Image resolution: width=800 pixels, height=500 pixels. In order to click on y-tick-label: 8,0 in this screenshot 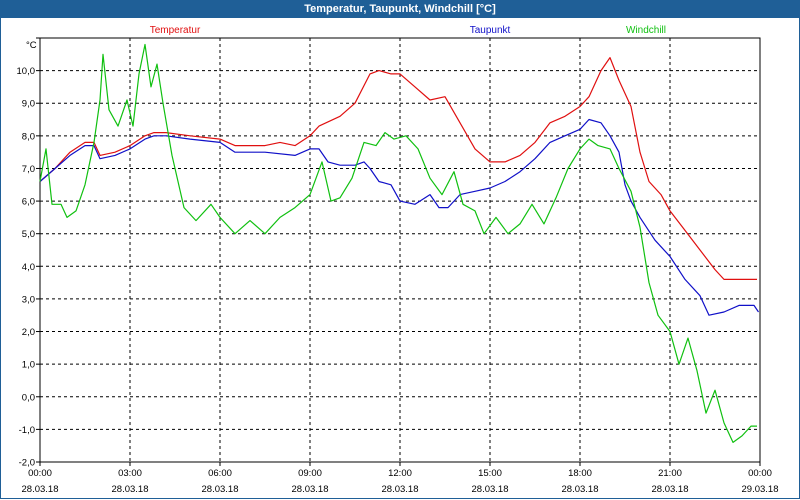, I will do `click(28, 136)`.